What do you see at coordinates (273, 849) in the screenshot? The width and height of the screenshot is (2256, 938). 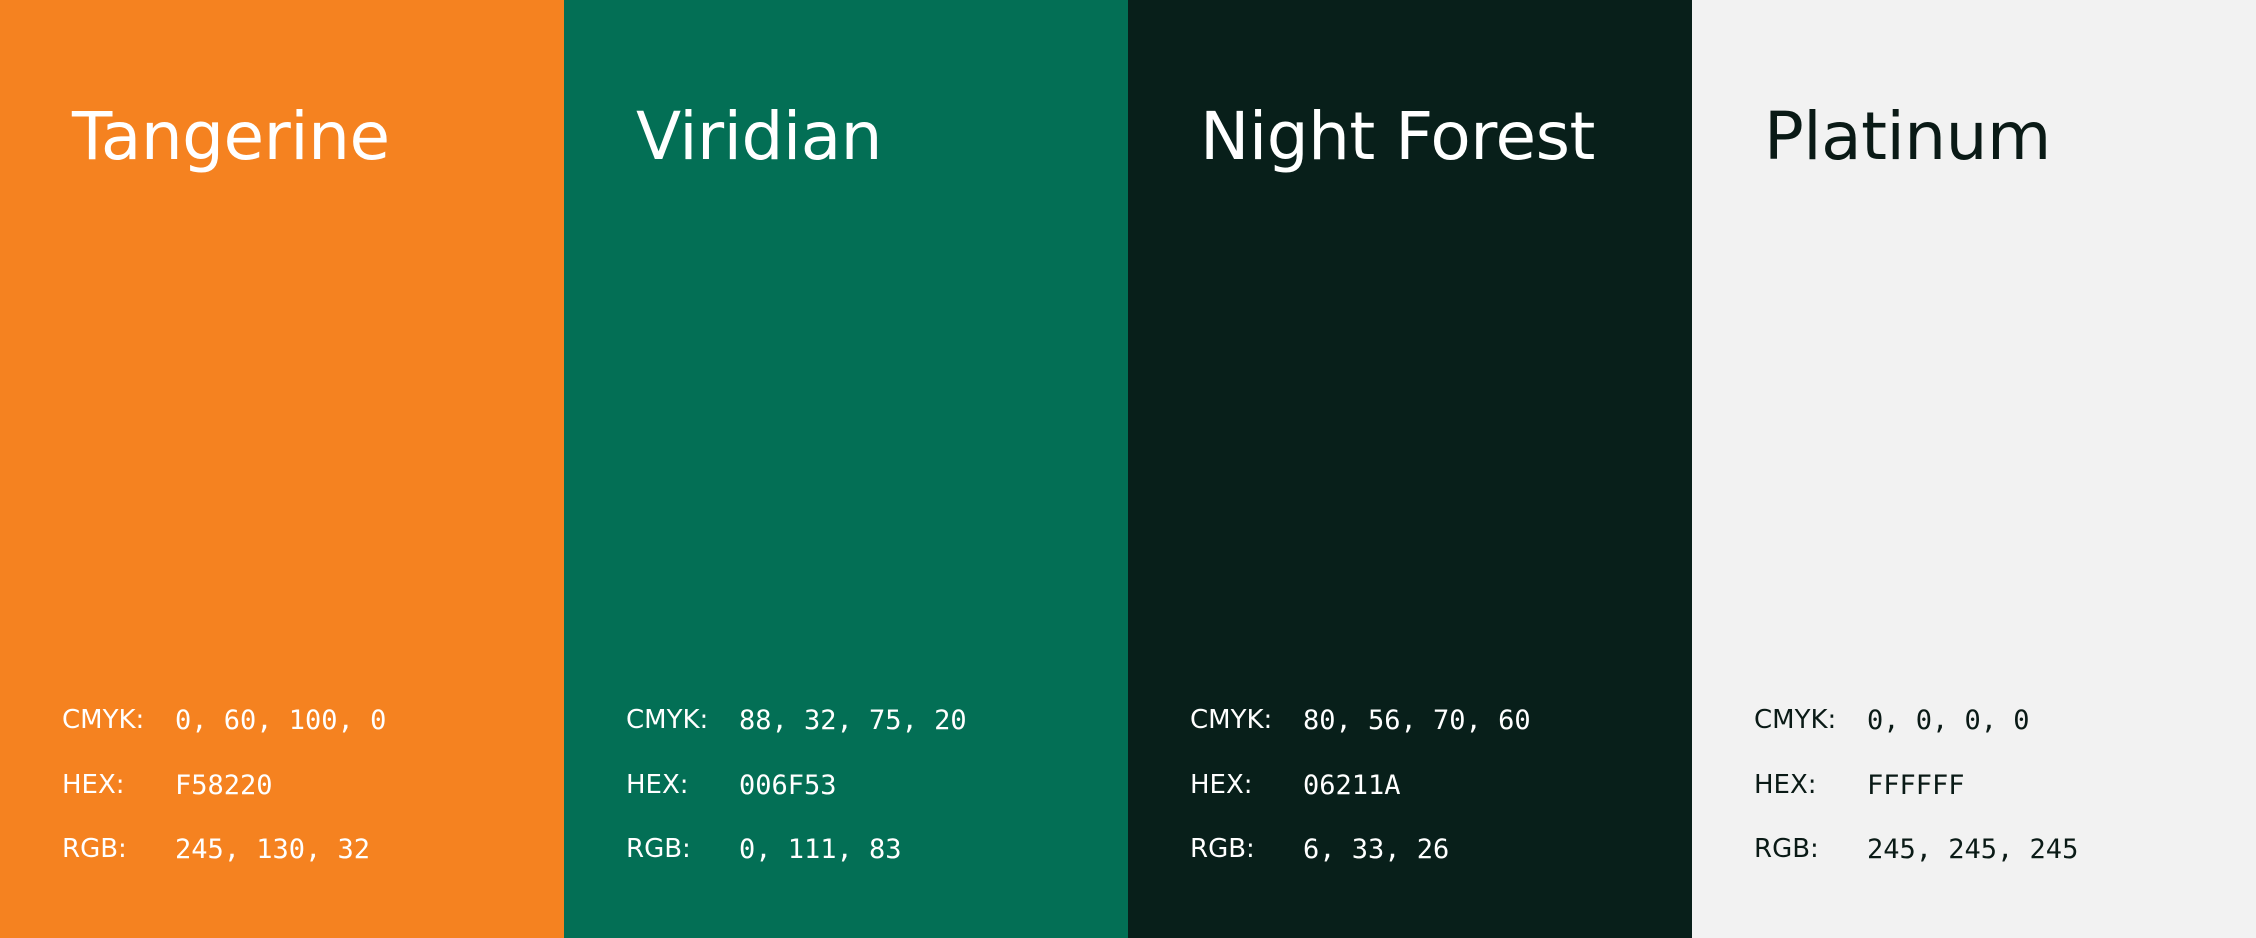 I see `spec-value: 245, 130, 32` at bounding box center [273, 849].